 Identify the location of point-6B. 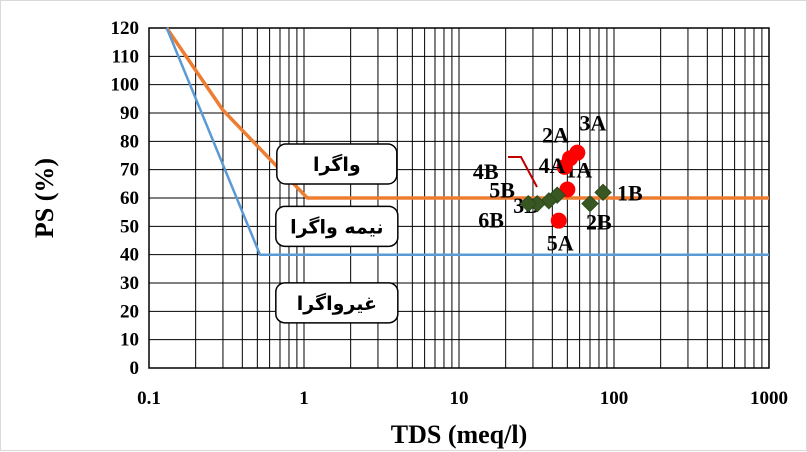
(528, 203).